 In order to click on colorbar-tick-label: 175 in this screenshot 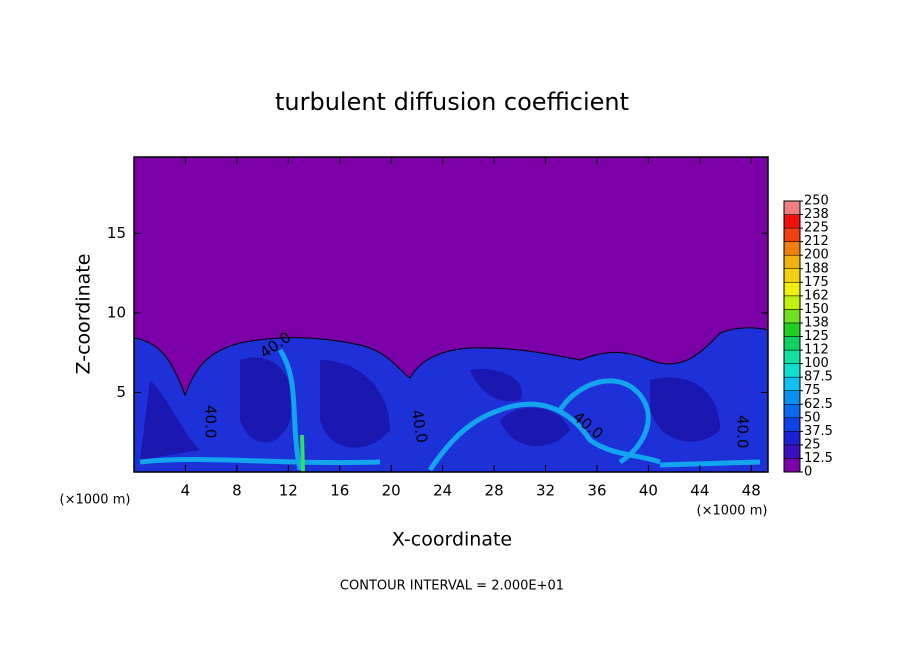, I will do `click(816, 282)`.